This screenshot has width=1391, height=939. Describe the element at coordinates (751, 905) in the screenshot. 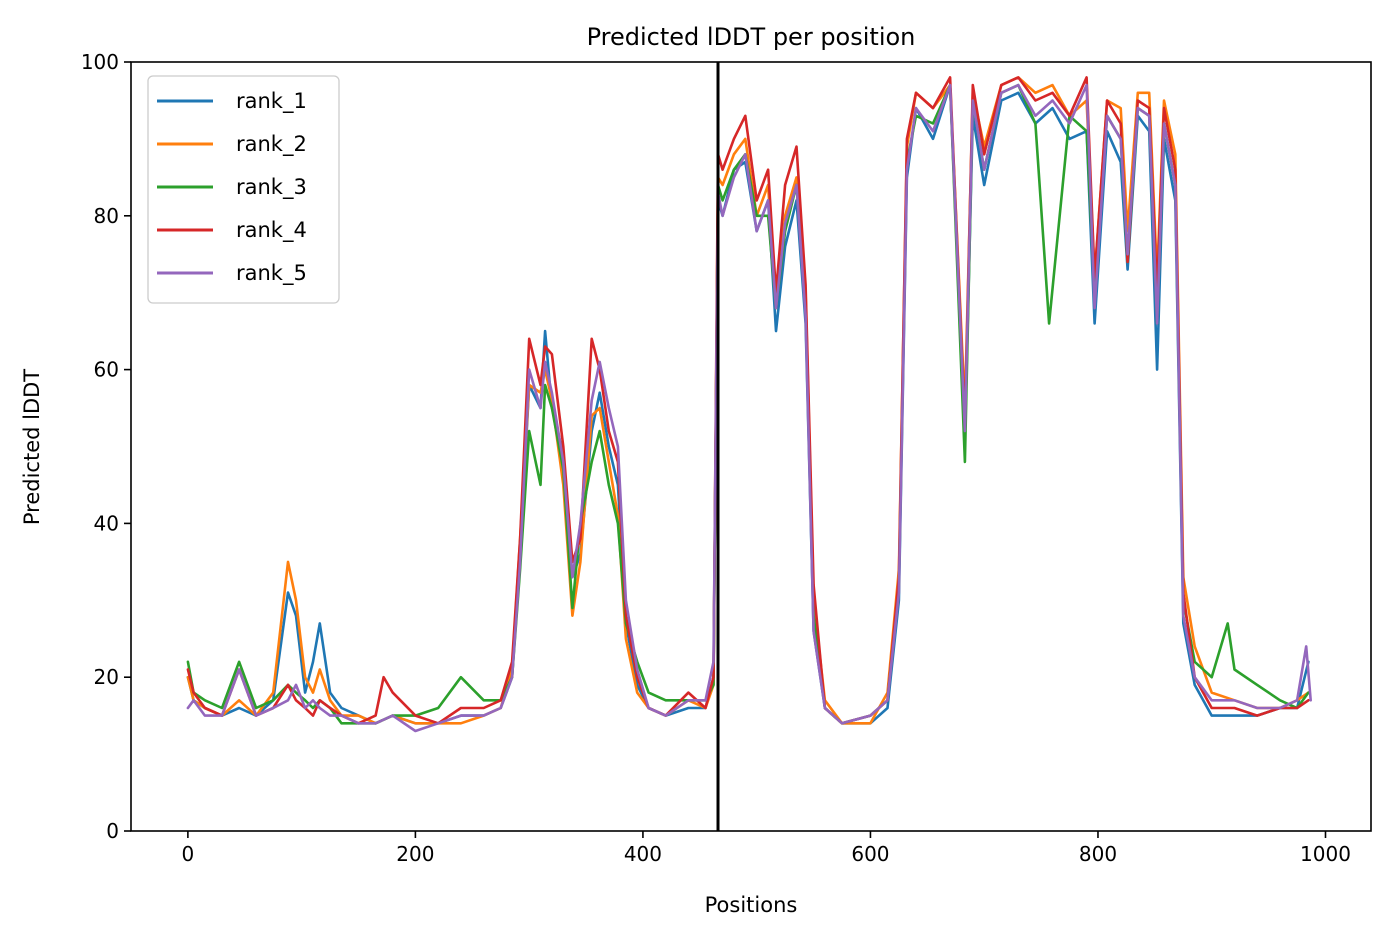

I see `x-axis-label: Positions` at that location.